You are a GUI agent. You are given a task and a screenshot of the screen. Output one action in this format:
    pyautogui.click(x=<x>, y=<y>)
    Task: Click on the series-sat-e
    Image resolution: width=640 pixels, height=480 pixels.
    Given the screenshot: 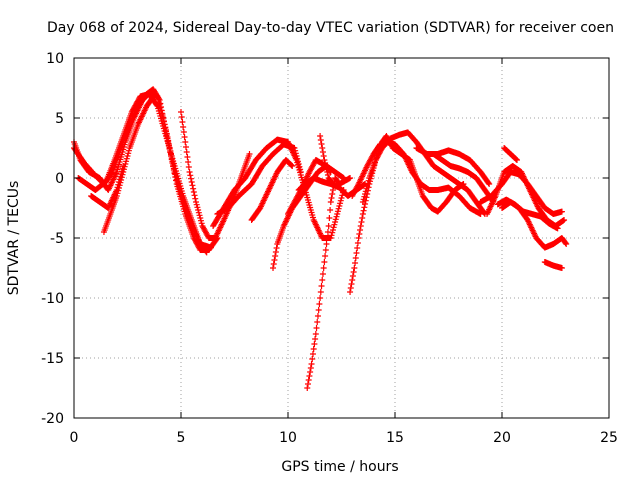 What is the action you would take?
    pyautogui.click(x=107, y=187)
    